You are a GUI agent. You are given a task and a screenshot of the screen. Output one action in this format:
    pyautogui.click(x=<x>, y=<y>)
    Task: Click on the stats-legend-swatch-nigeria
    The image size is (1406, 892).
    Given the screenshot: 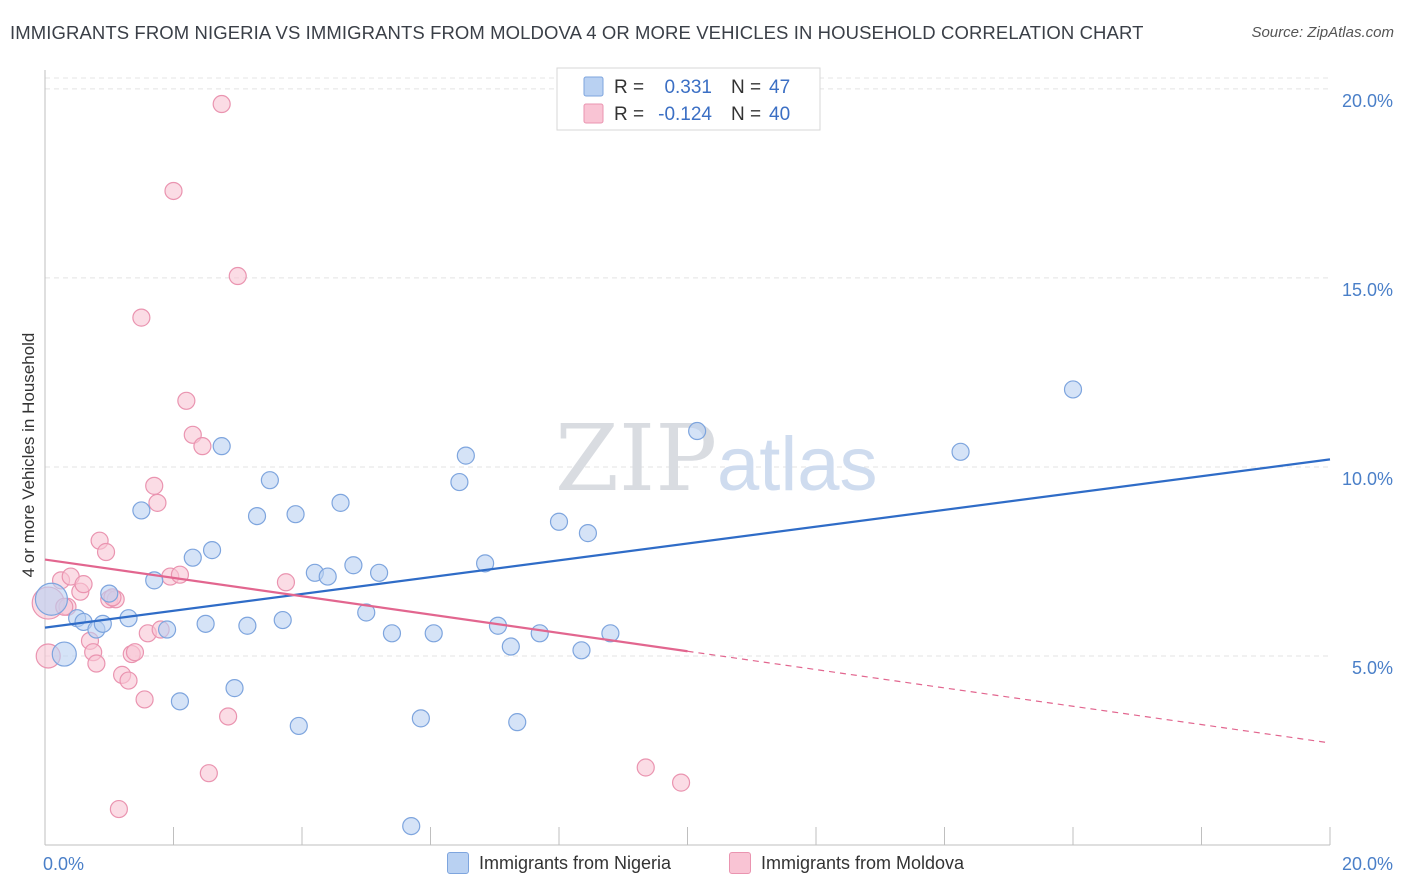 What is the action you would take?
    pyautogui.click(x=593, y=86)
    